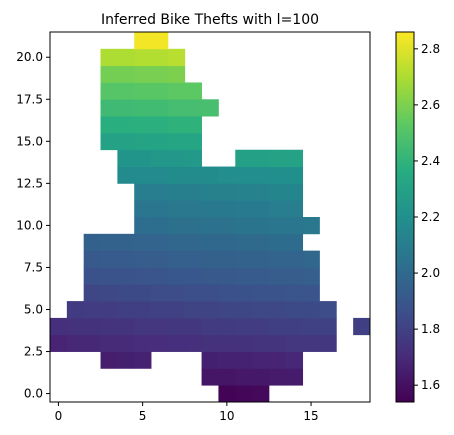  Describe the element at coordinates (59, 416) in the screenshot. I see `x-tick-label: 0` at that location.